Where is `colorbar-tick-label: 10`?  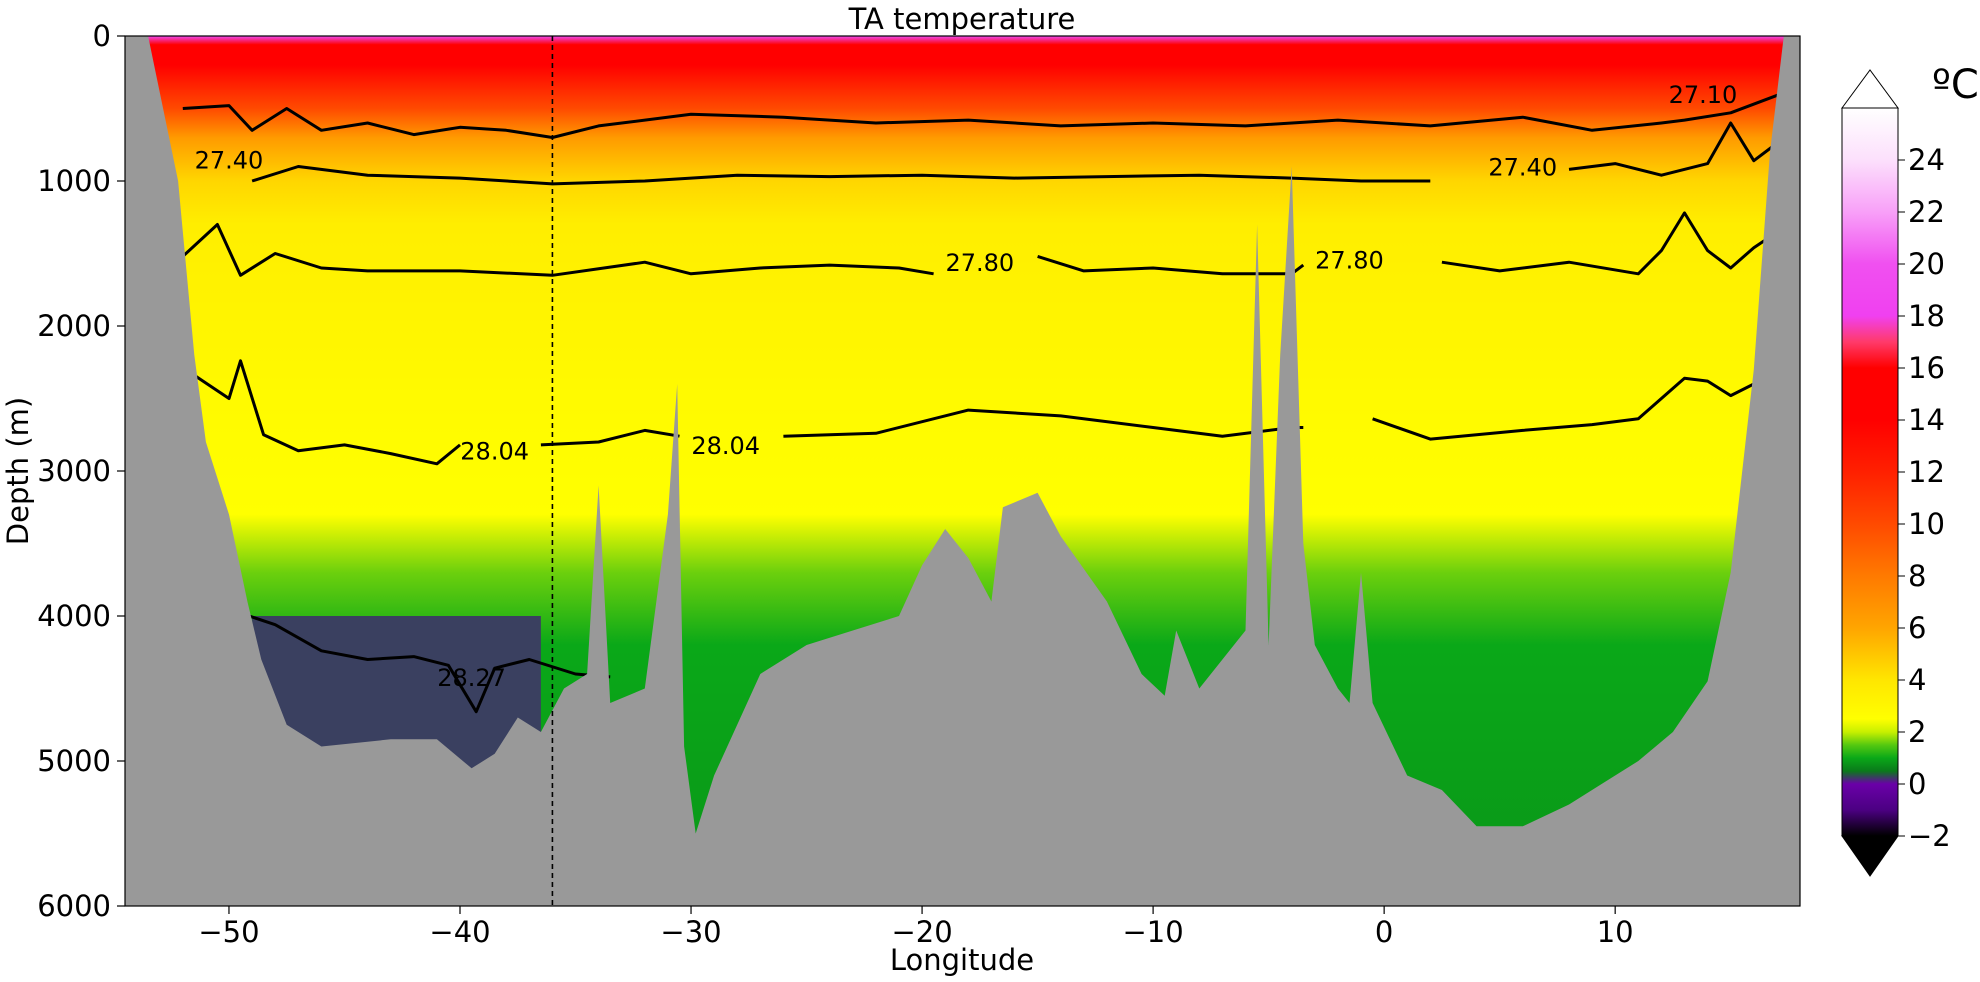 colorbar-tick-label: 10 is located at coordinates (1926, 524).